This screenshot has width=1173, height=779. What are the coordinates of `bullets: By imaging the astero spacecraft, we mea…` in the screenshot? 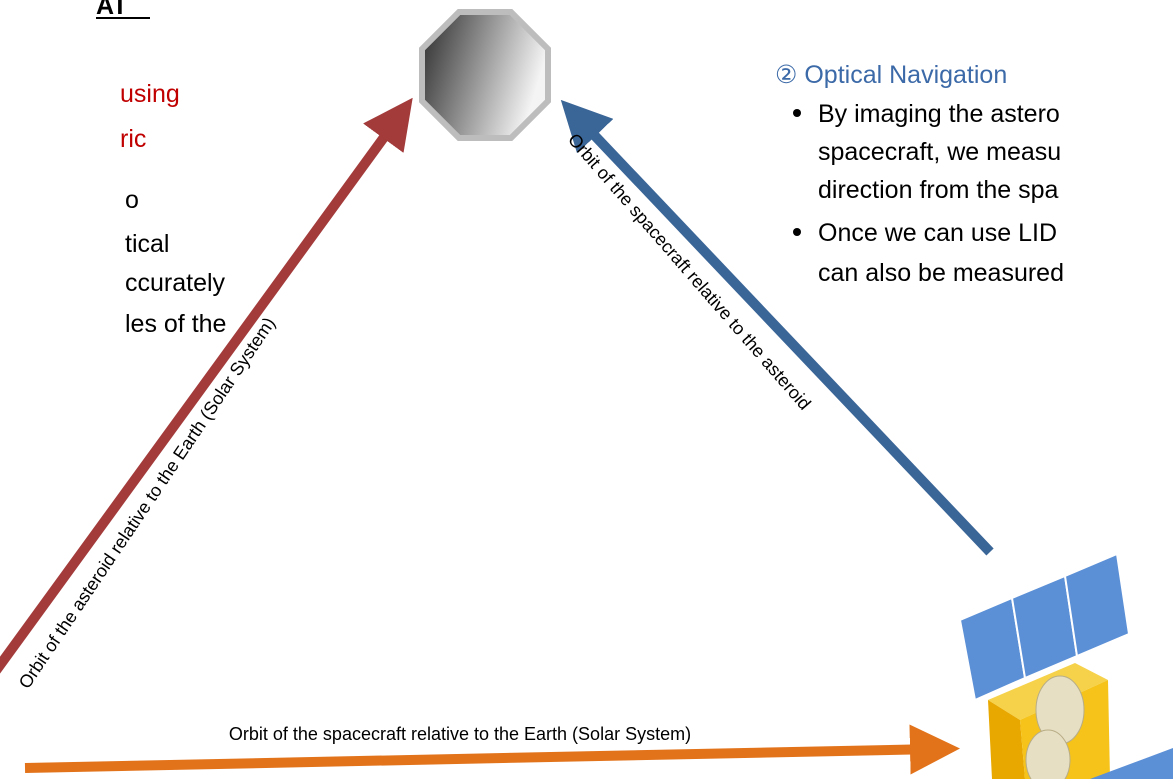 It's located at (928, 193).